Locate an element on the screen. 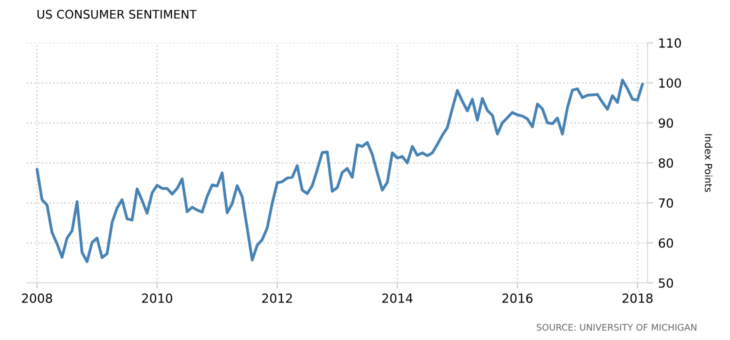 Image resolution: width=730 pixels, height=340 pixels. y-tick-label: 110 is located at coordinates (670, 43).